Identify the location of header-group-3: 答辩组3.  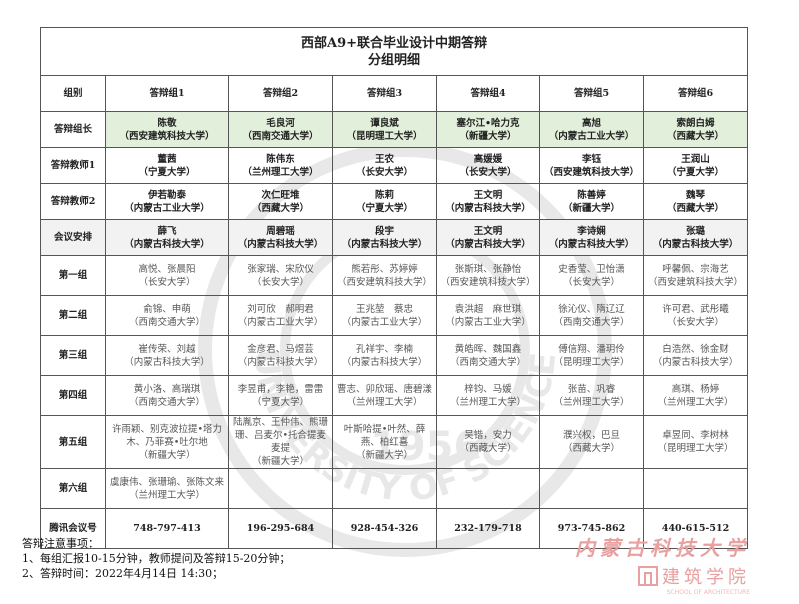
(384, 93).